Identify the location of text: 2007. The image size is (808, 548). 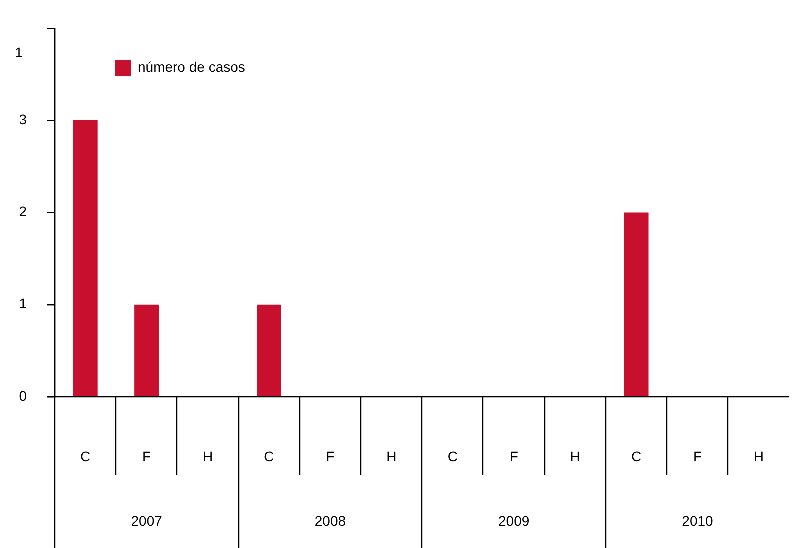
(147, 520).